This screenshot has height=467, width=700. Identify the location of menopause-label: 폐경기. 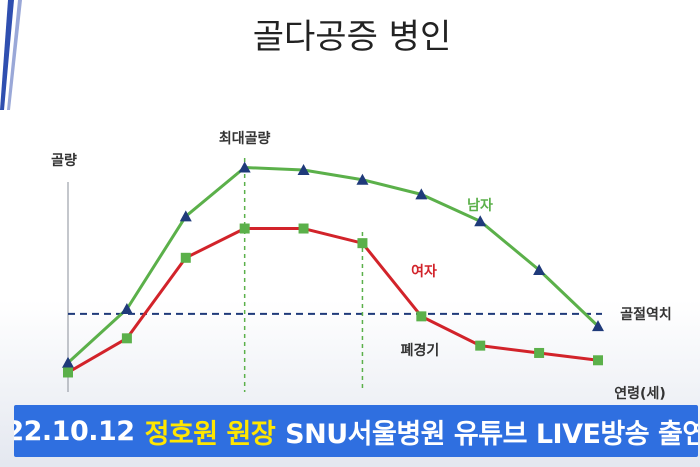
(420, 350).